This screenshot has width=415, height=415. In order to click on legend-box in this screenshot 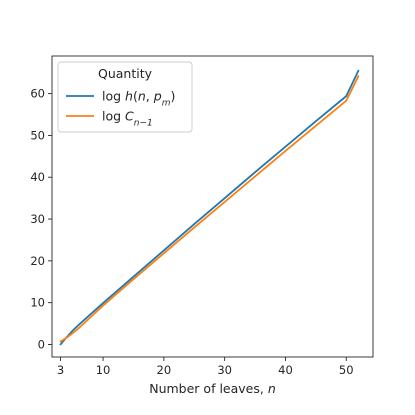, I will do `click(125, 97)`.